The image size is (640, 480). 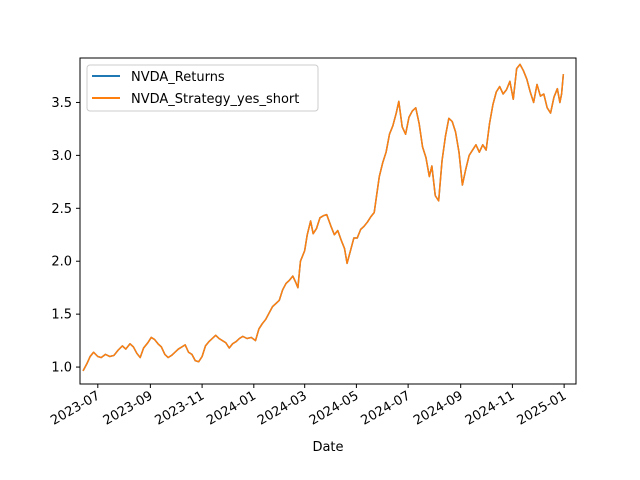 I want to click on y-tick-label: 2.5, so click(x=61, y=209).